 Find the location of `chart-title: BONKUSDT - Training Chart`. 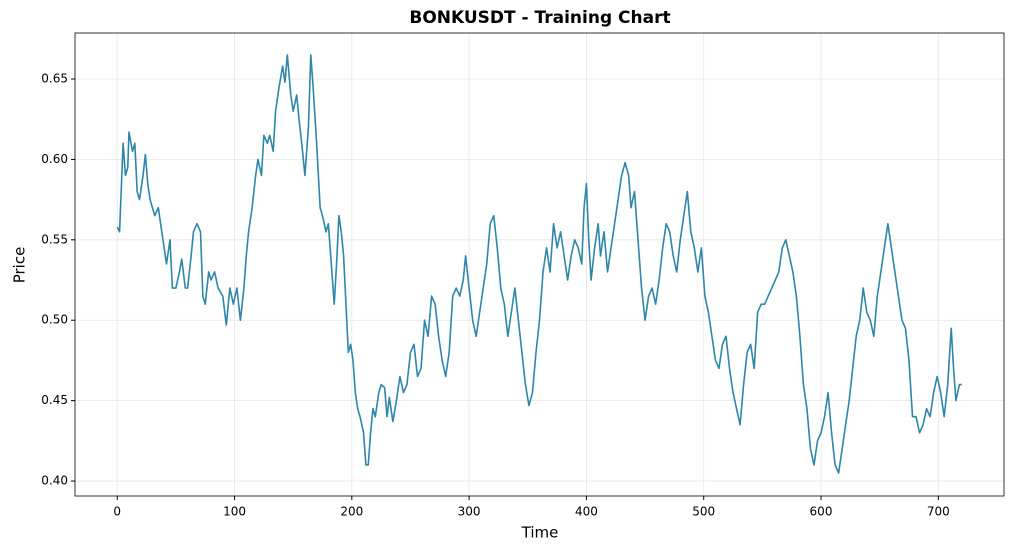

chart-title: BONKUSDT - Training Chart is located at coordinates (539, 18).